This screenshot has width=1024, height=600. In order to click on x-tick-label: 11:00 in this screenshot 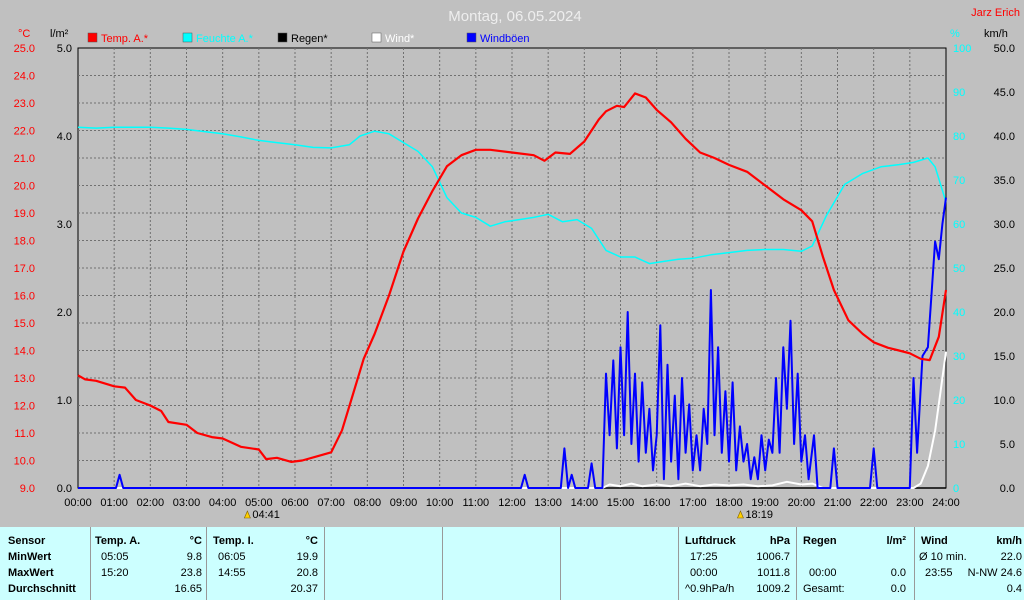, I will do `click(475, 503)`.